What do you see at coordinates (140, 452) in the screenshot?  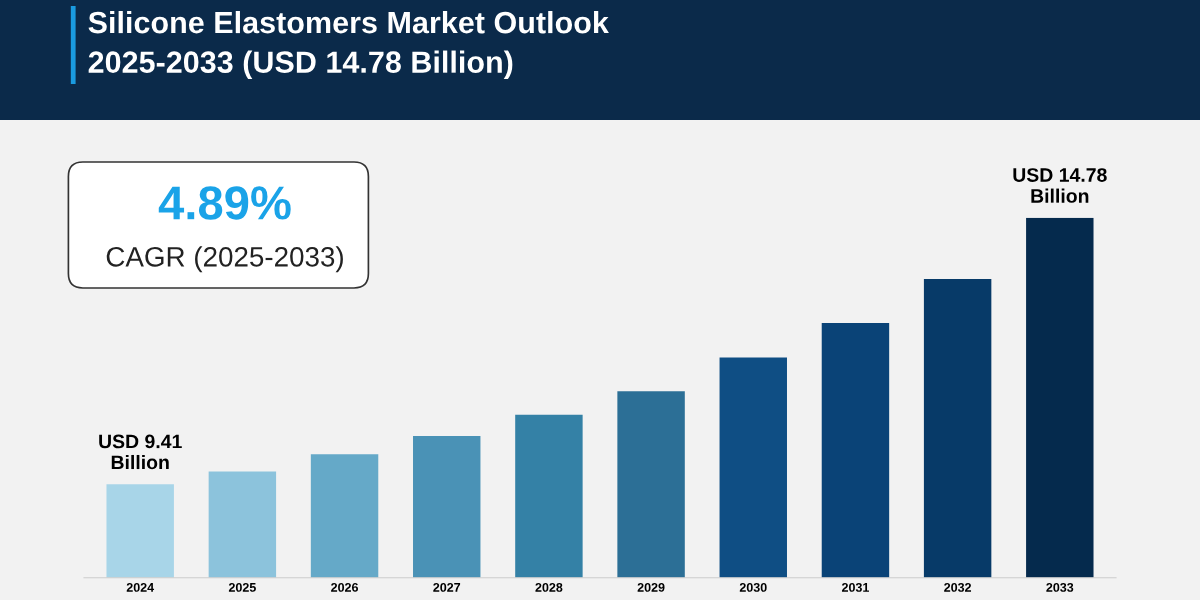 I see `annotation: USD 9.41 Billion` at bounding box center [140, 452].